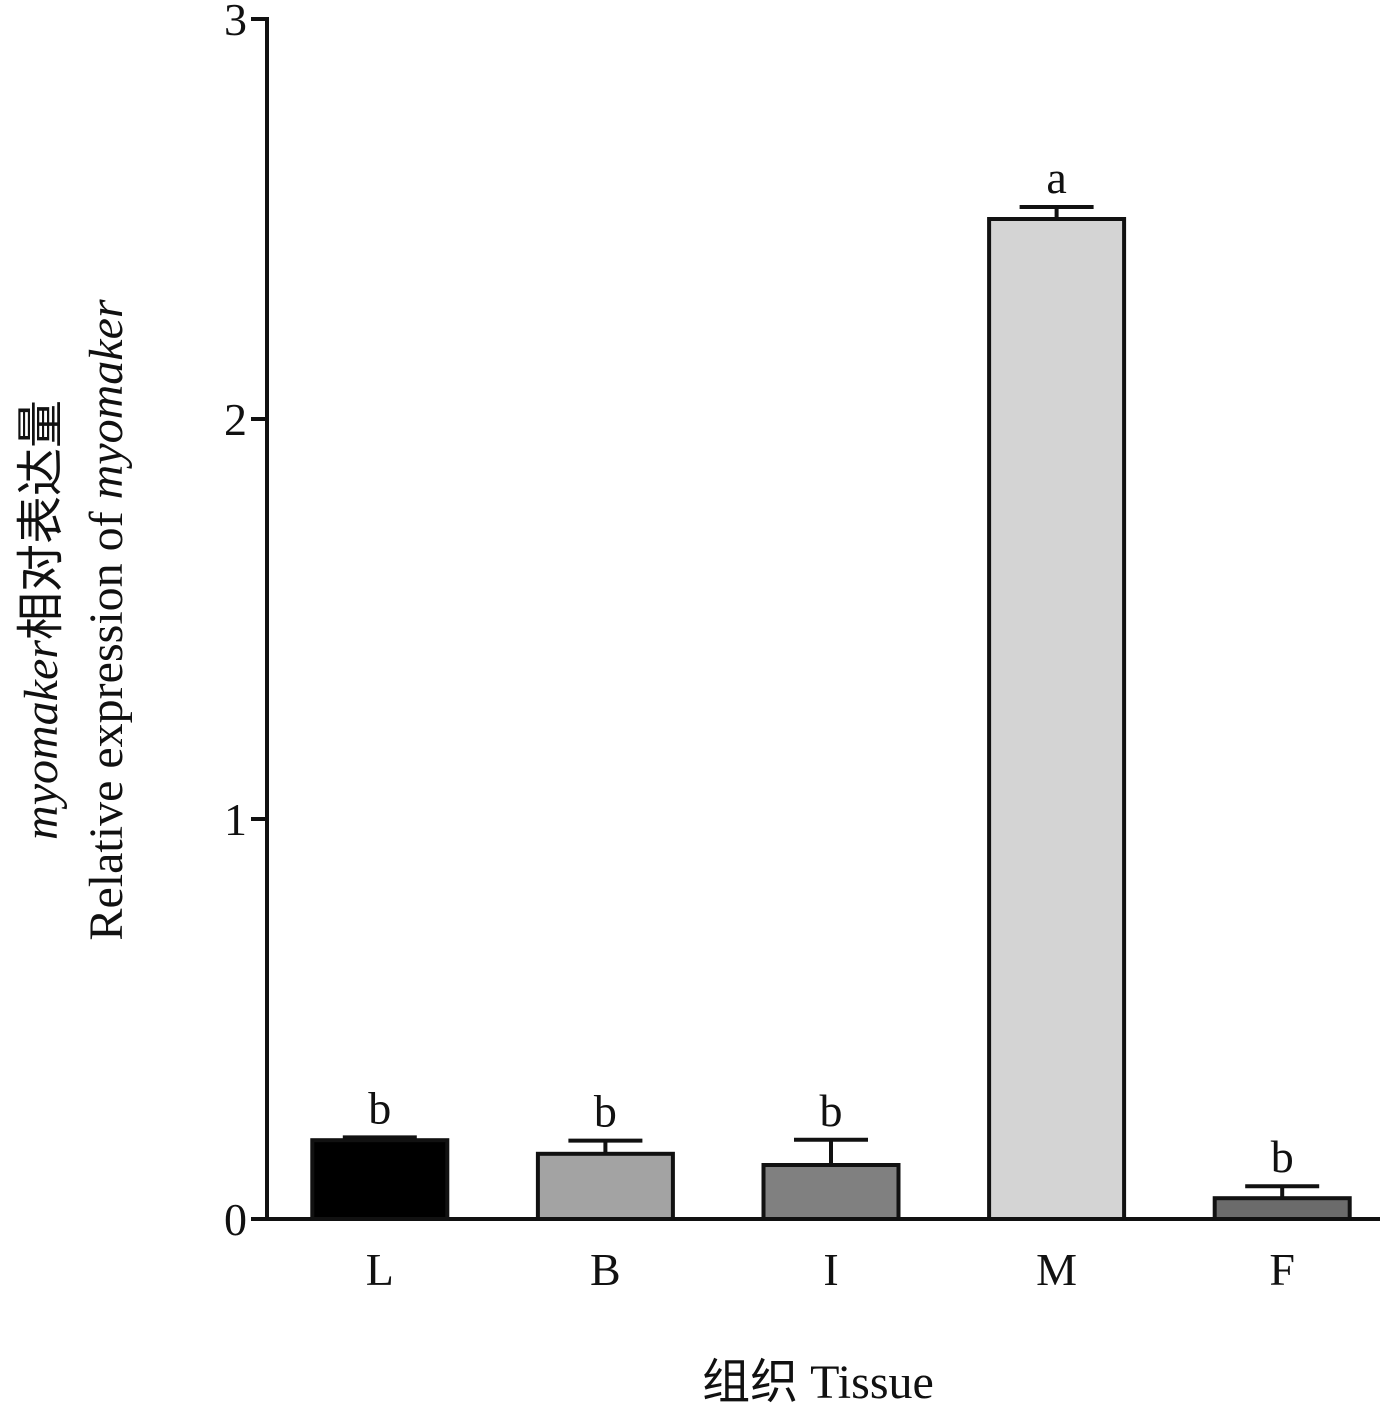 Image resolution: width=1380 pixels, height=1405 pixels. Describe the element at coordinates (1282, 1269) in the screenshot. I see `x-tick-label-F: F` at that location.